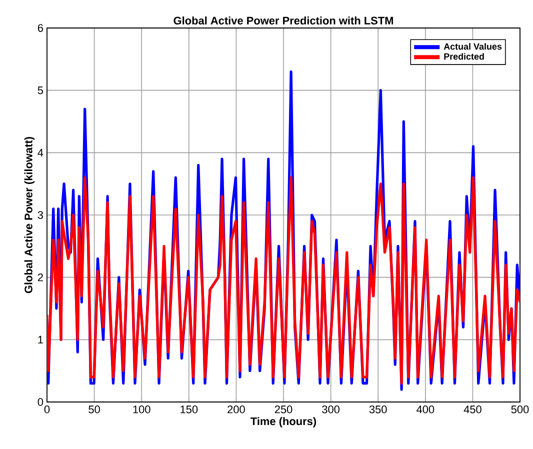  I want to click on x-tick-label: 350, so click(378, 410).